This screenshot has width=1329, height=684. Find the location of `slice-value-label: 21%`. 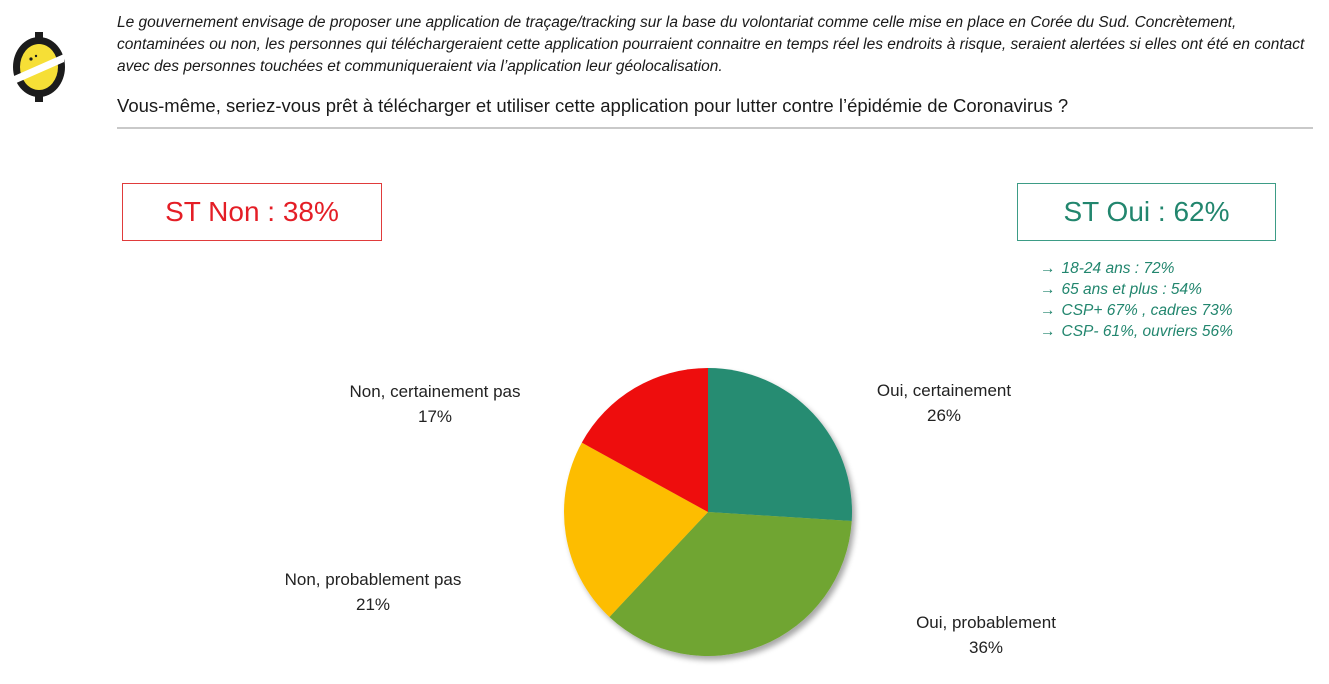

slice-value-label: 21% is located at coordinates (373, 604).